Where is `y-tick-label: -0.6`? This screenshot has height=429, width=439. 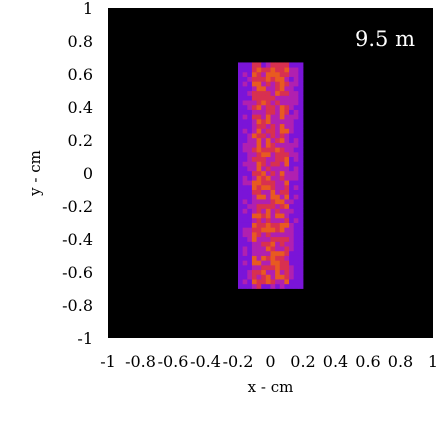
y-tick-label: -0.6 is located at coordinates (77, 272).